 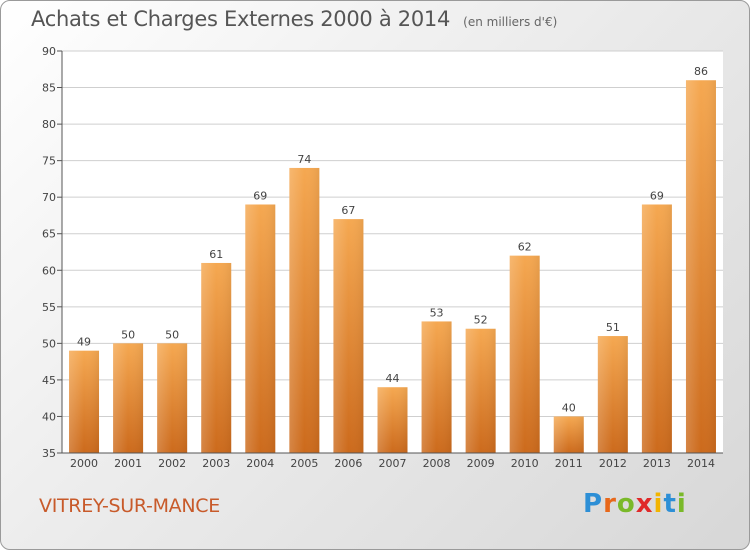 What do you see at coordinates (49, 124) in the screenshot?
I see `y-tick-label: 80` at bounding box center [49, 124].